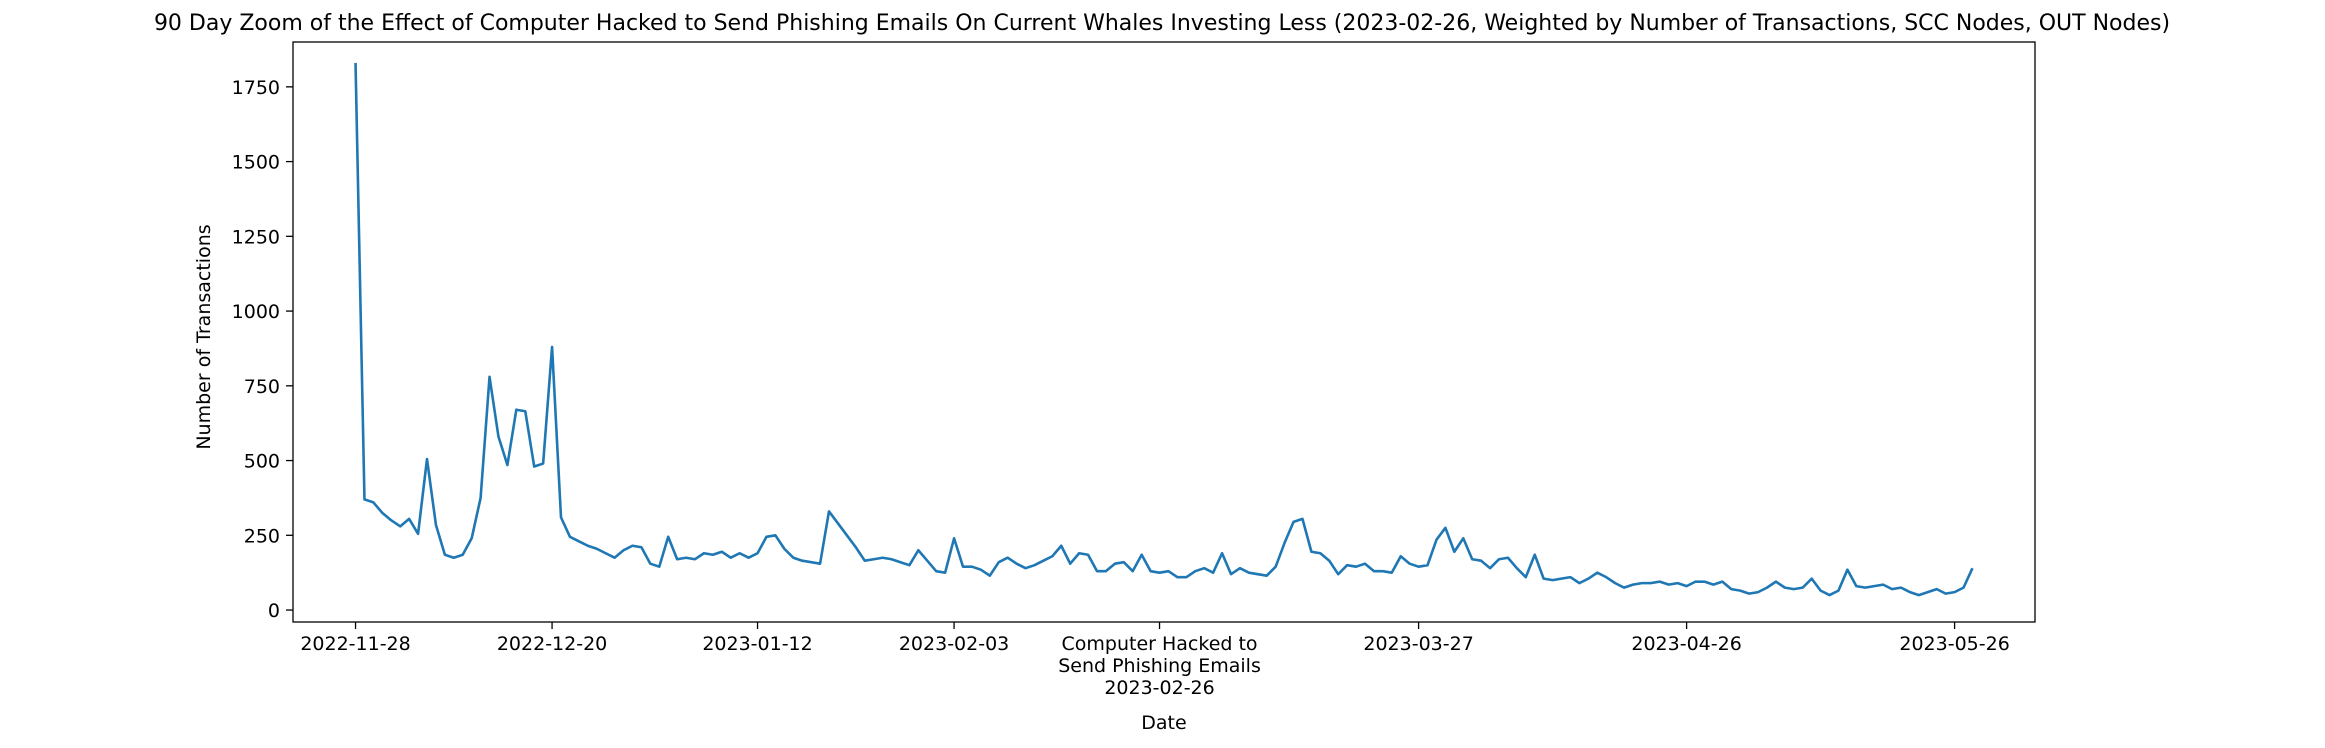 This screenshot has width=2325, height=748. I want to click on x-tick-label: 2023-03-27, so click(1418, 644).